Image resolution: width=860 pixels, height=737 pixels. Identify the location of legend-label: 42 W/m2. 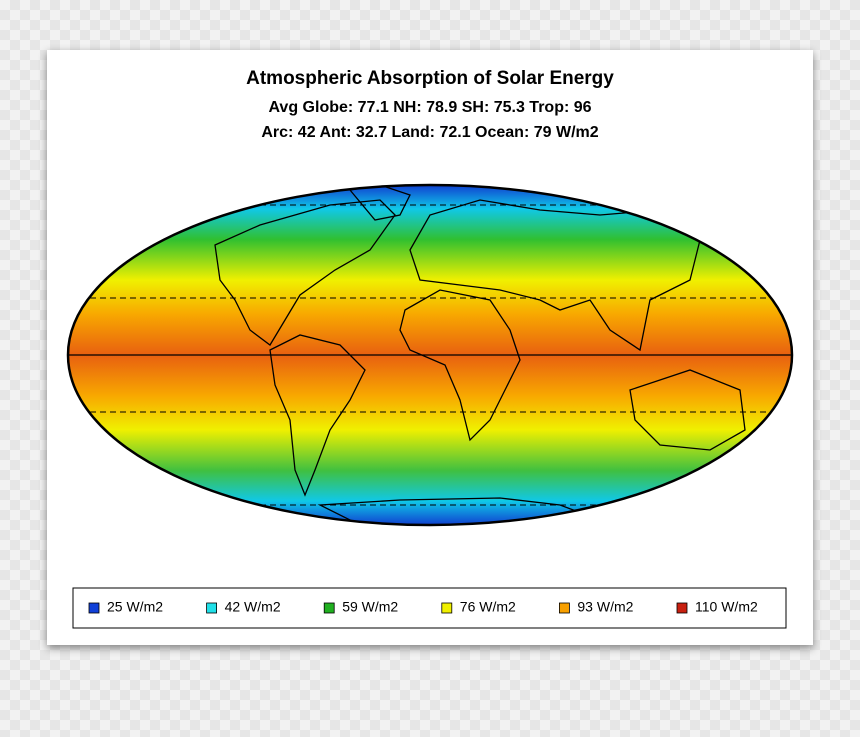
(253, 607).